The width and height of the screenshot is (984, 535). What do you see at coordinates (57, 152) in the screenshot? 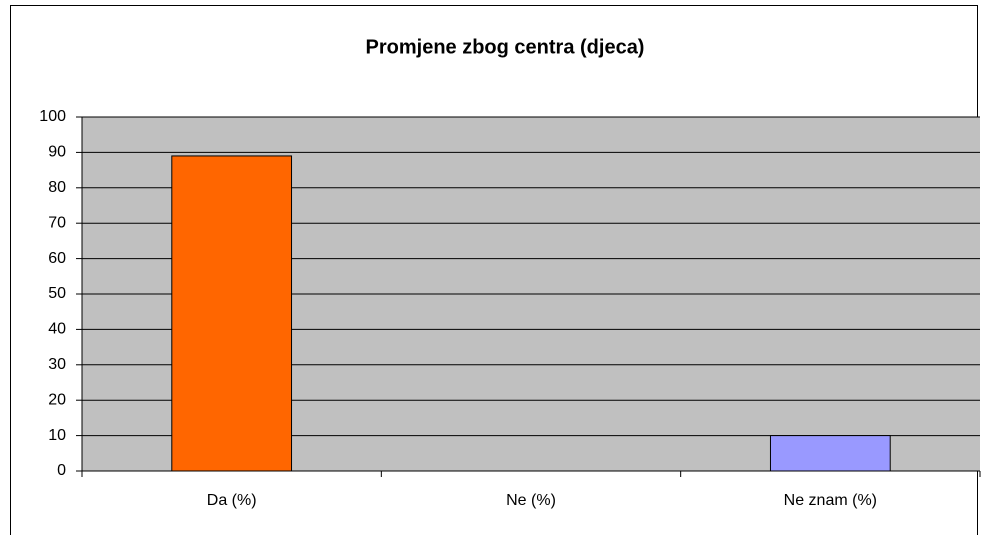
I see `y-tick-label: 90` at bounding box center [57, 152].